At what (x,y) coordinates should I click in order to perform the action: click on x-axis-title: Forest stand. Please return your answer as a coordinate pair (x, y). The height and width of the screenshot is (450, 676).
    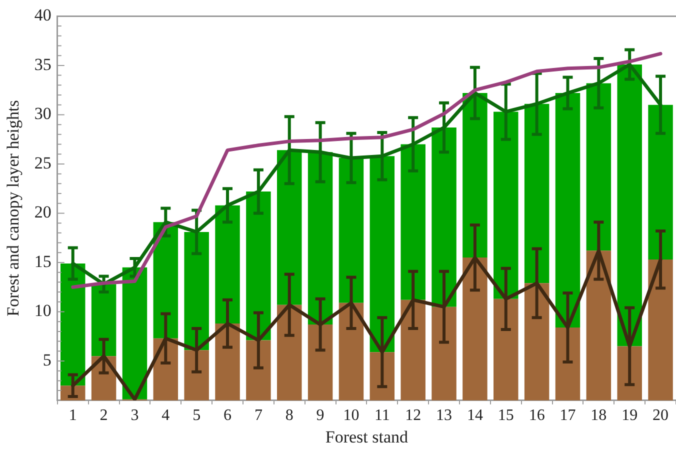
    Looking at the image, I should click on (367, 436).